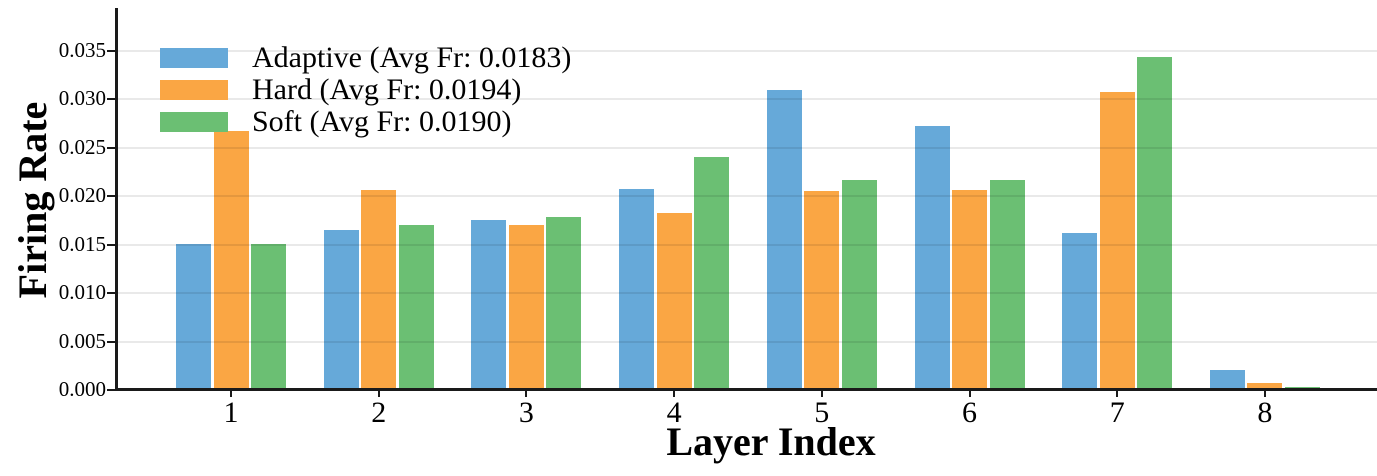  Describe the element at coordinates (412, 57) in the screenshot. I see `legend-label: Adaptive (Avg Fr: 0.0183)` at that location.